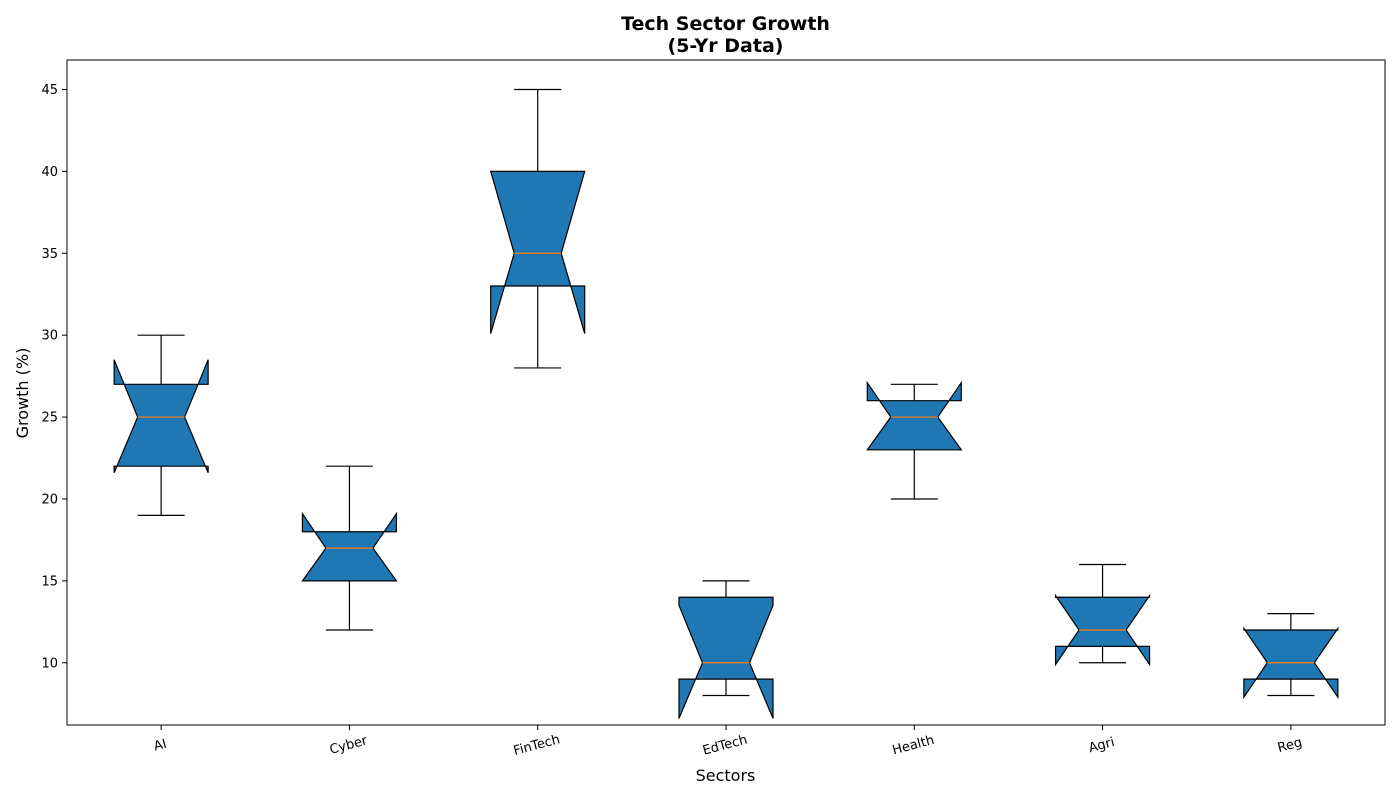 This screenshot has width=1400, height=800. Describe the element at coordinates (49, 336) in the screenshot. I see `y-tick-label: 30` at that location.